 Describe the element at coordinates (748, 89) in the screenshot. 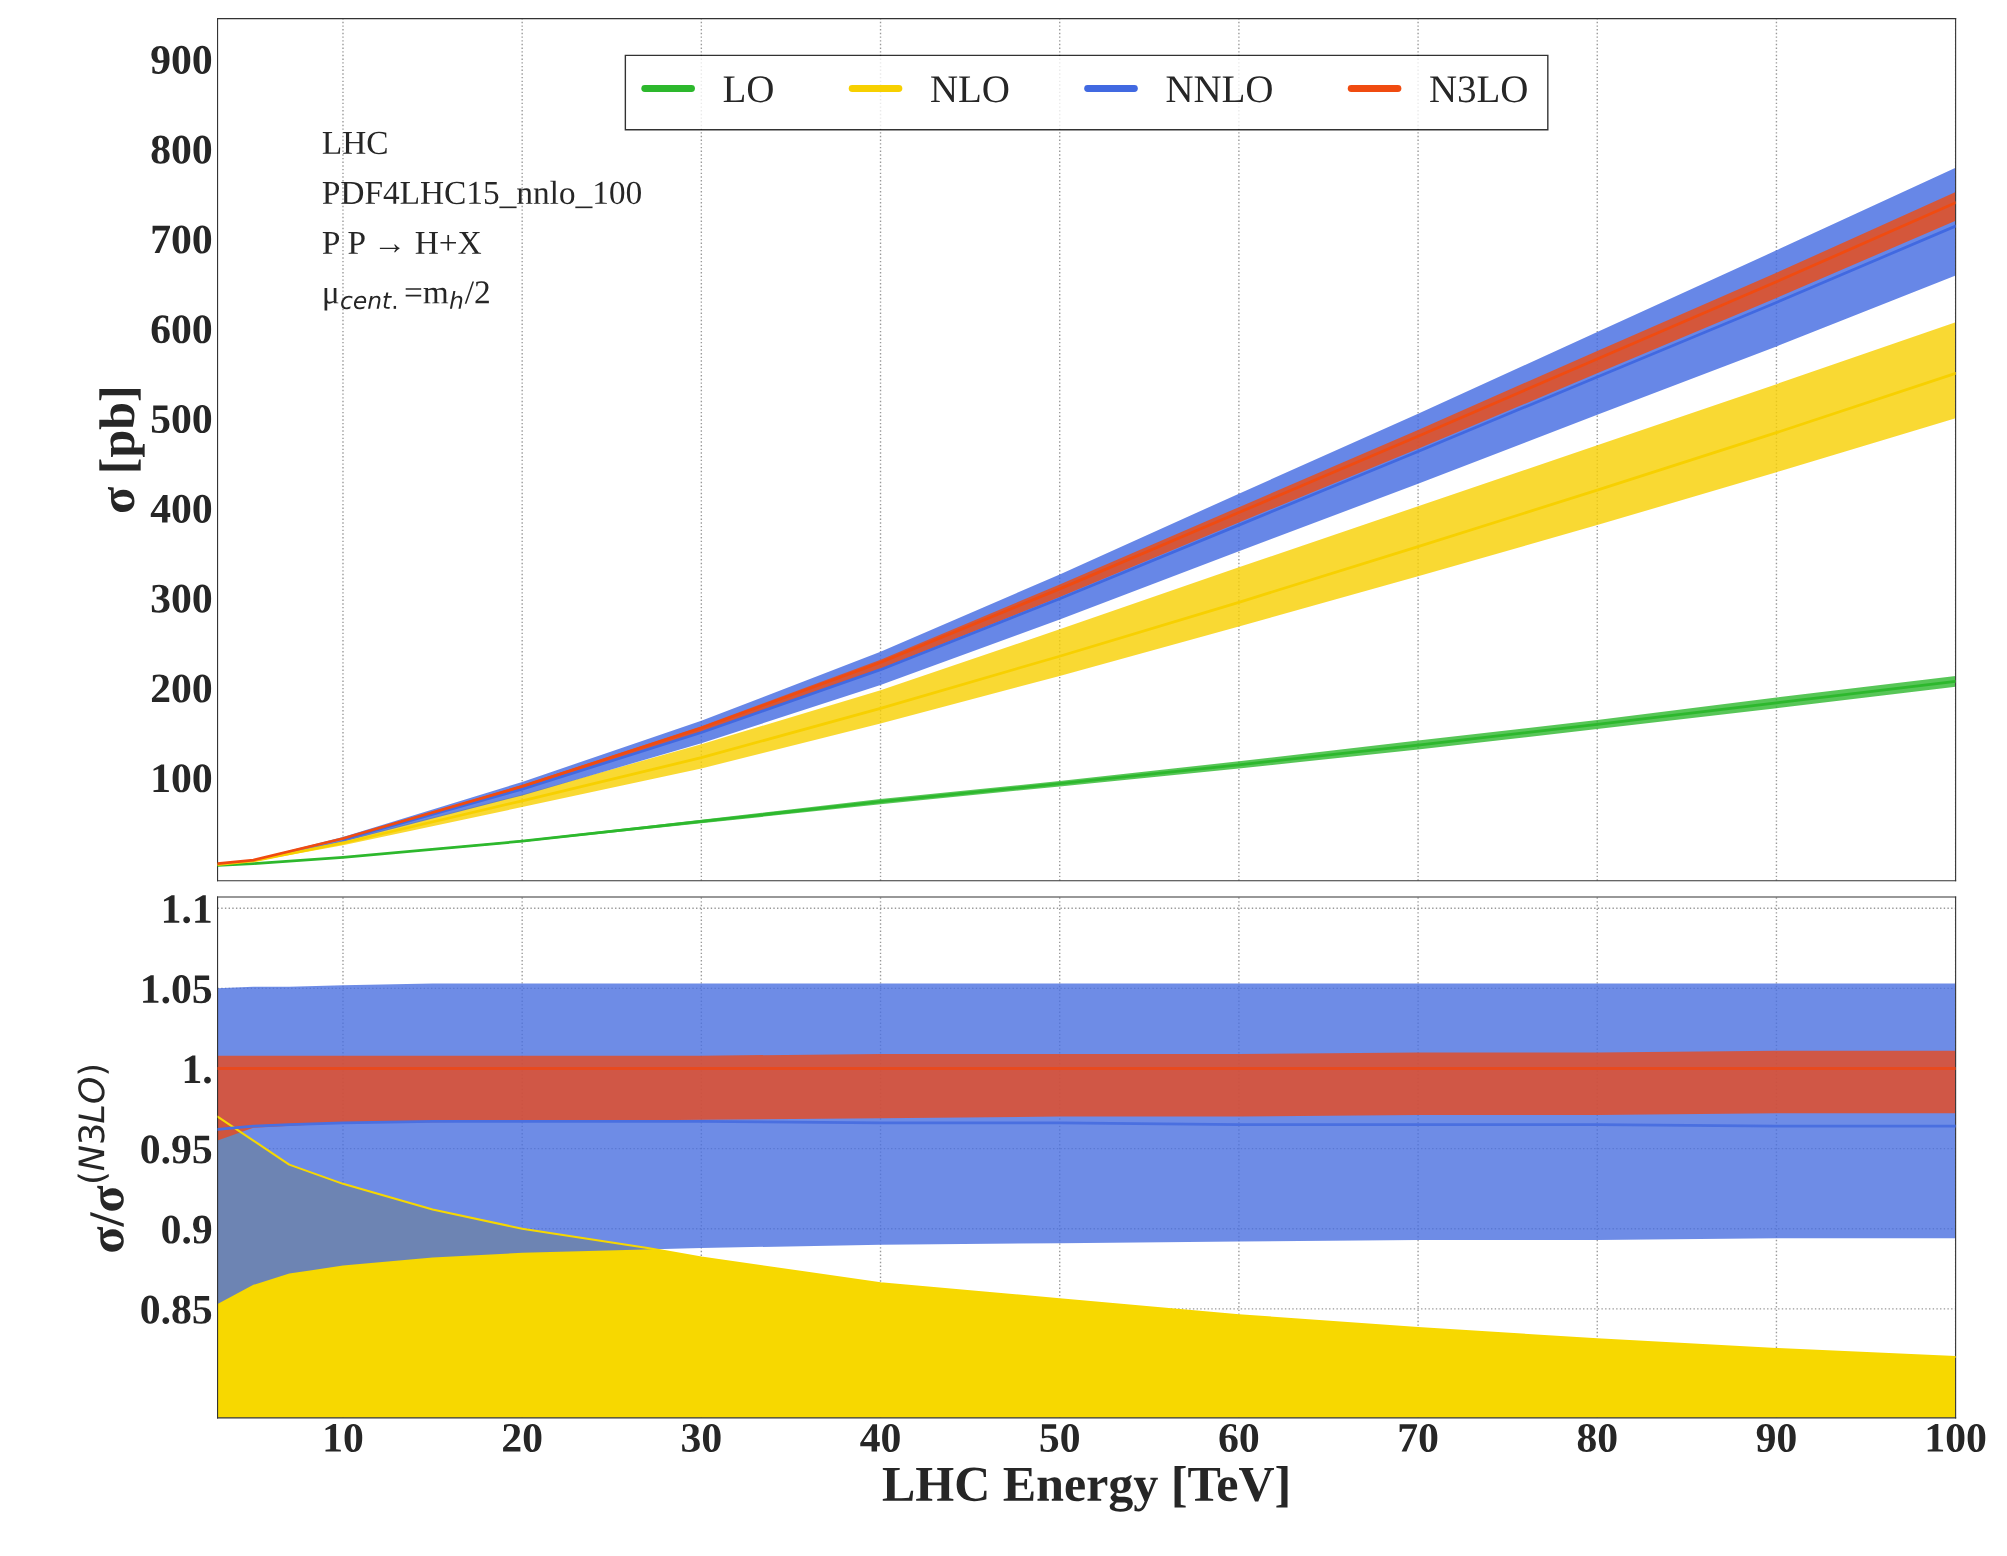

I see `legend-label: LO` at that location.